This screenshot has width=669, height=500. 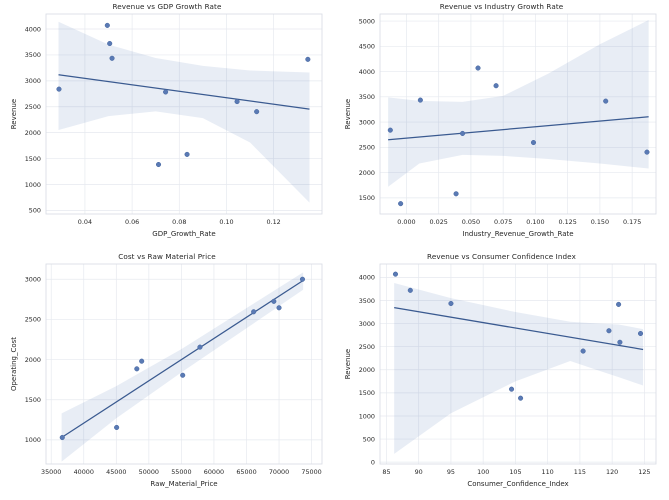 I want to click on x-tick-label: 50000, so click(x=149, y=472).